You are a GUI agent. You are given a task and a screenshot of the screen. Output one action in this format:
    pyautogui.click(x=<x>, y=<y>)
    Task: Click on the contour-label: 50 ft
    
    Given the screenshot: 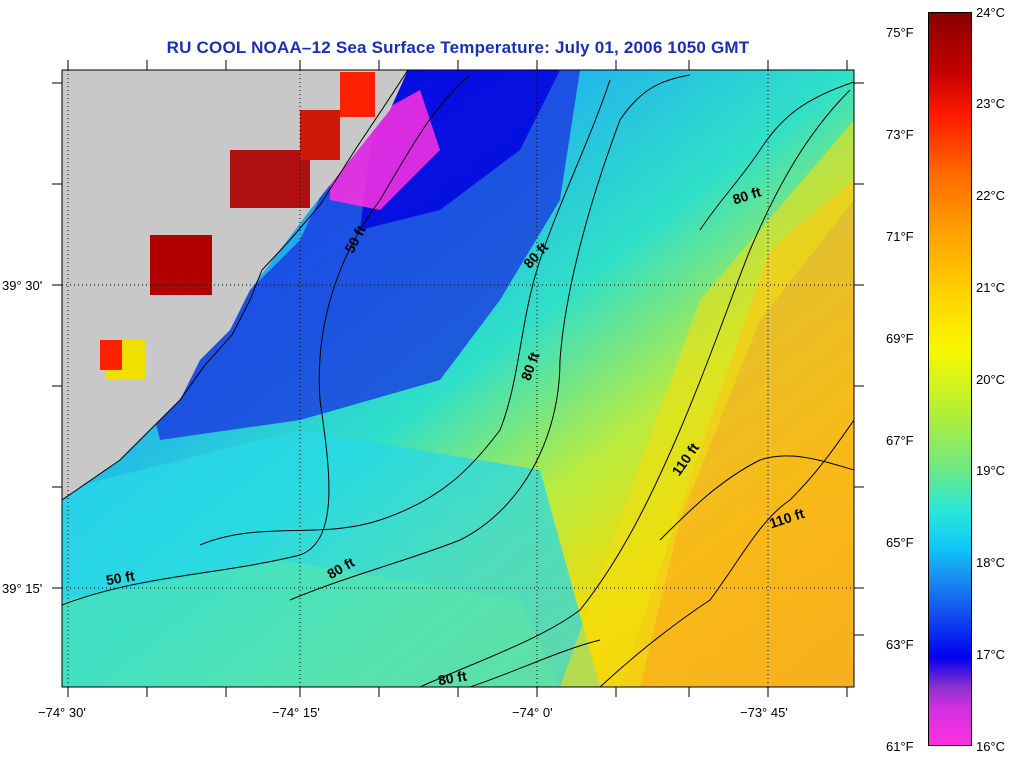 What is the action you would take?
    pyautogui.click(x=120, y=577)
    